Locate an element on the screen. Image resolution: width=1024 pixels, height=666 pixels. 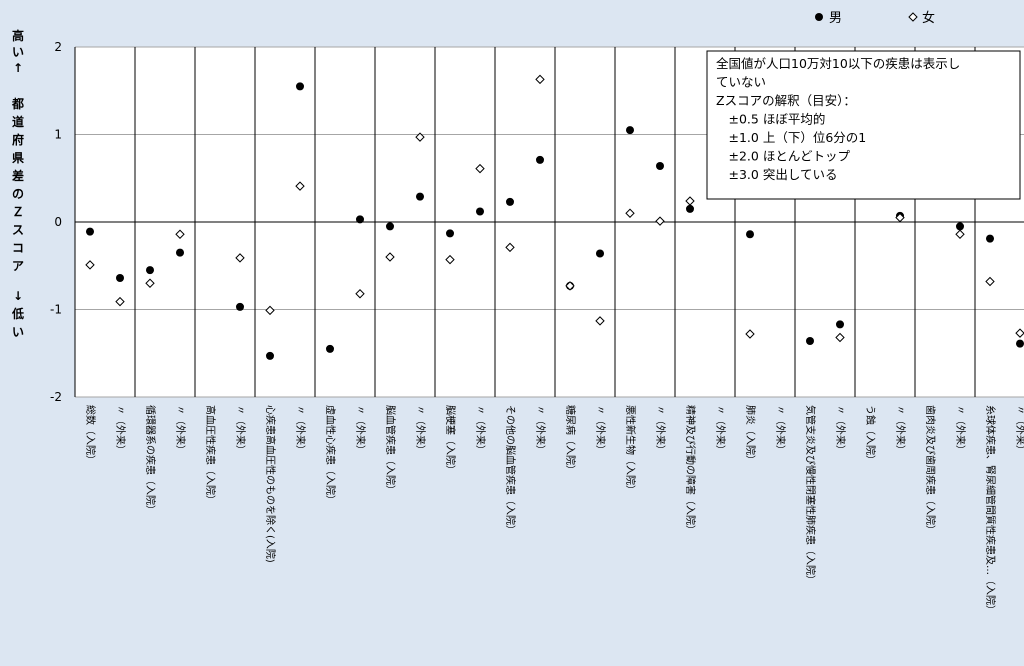
category-label: 肺炎（入院） is located at coordinates (750, 435).